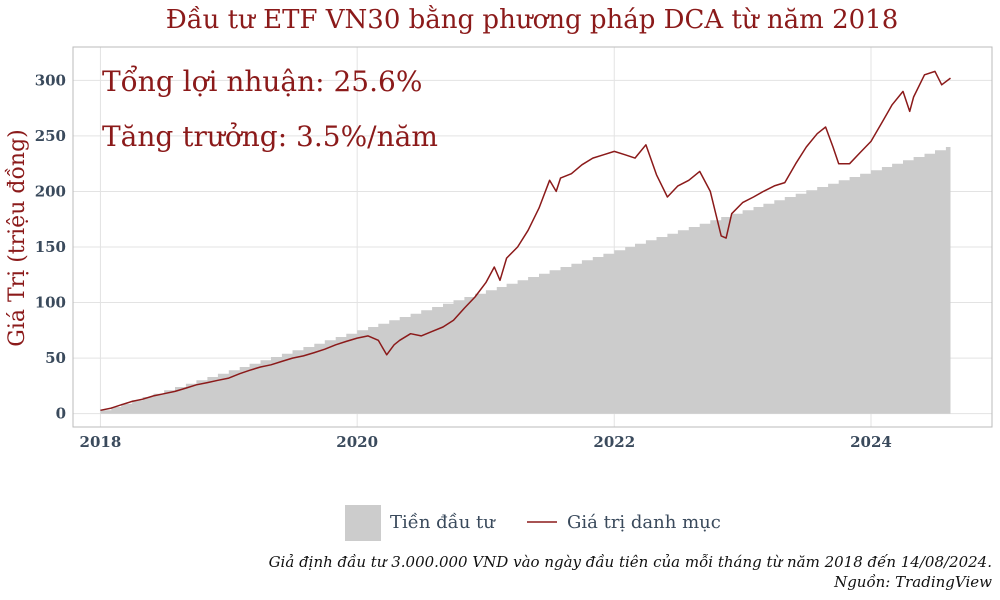 This screenshot has width=1000, height=600. What do you see at coordinates (357, 442) in the screenshot?
I see `x-tick-label: 2020` at bounding box center [357, 442].